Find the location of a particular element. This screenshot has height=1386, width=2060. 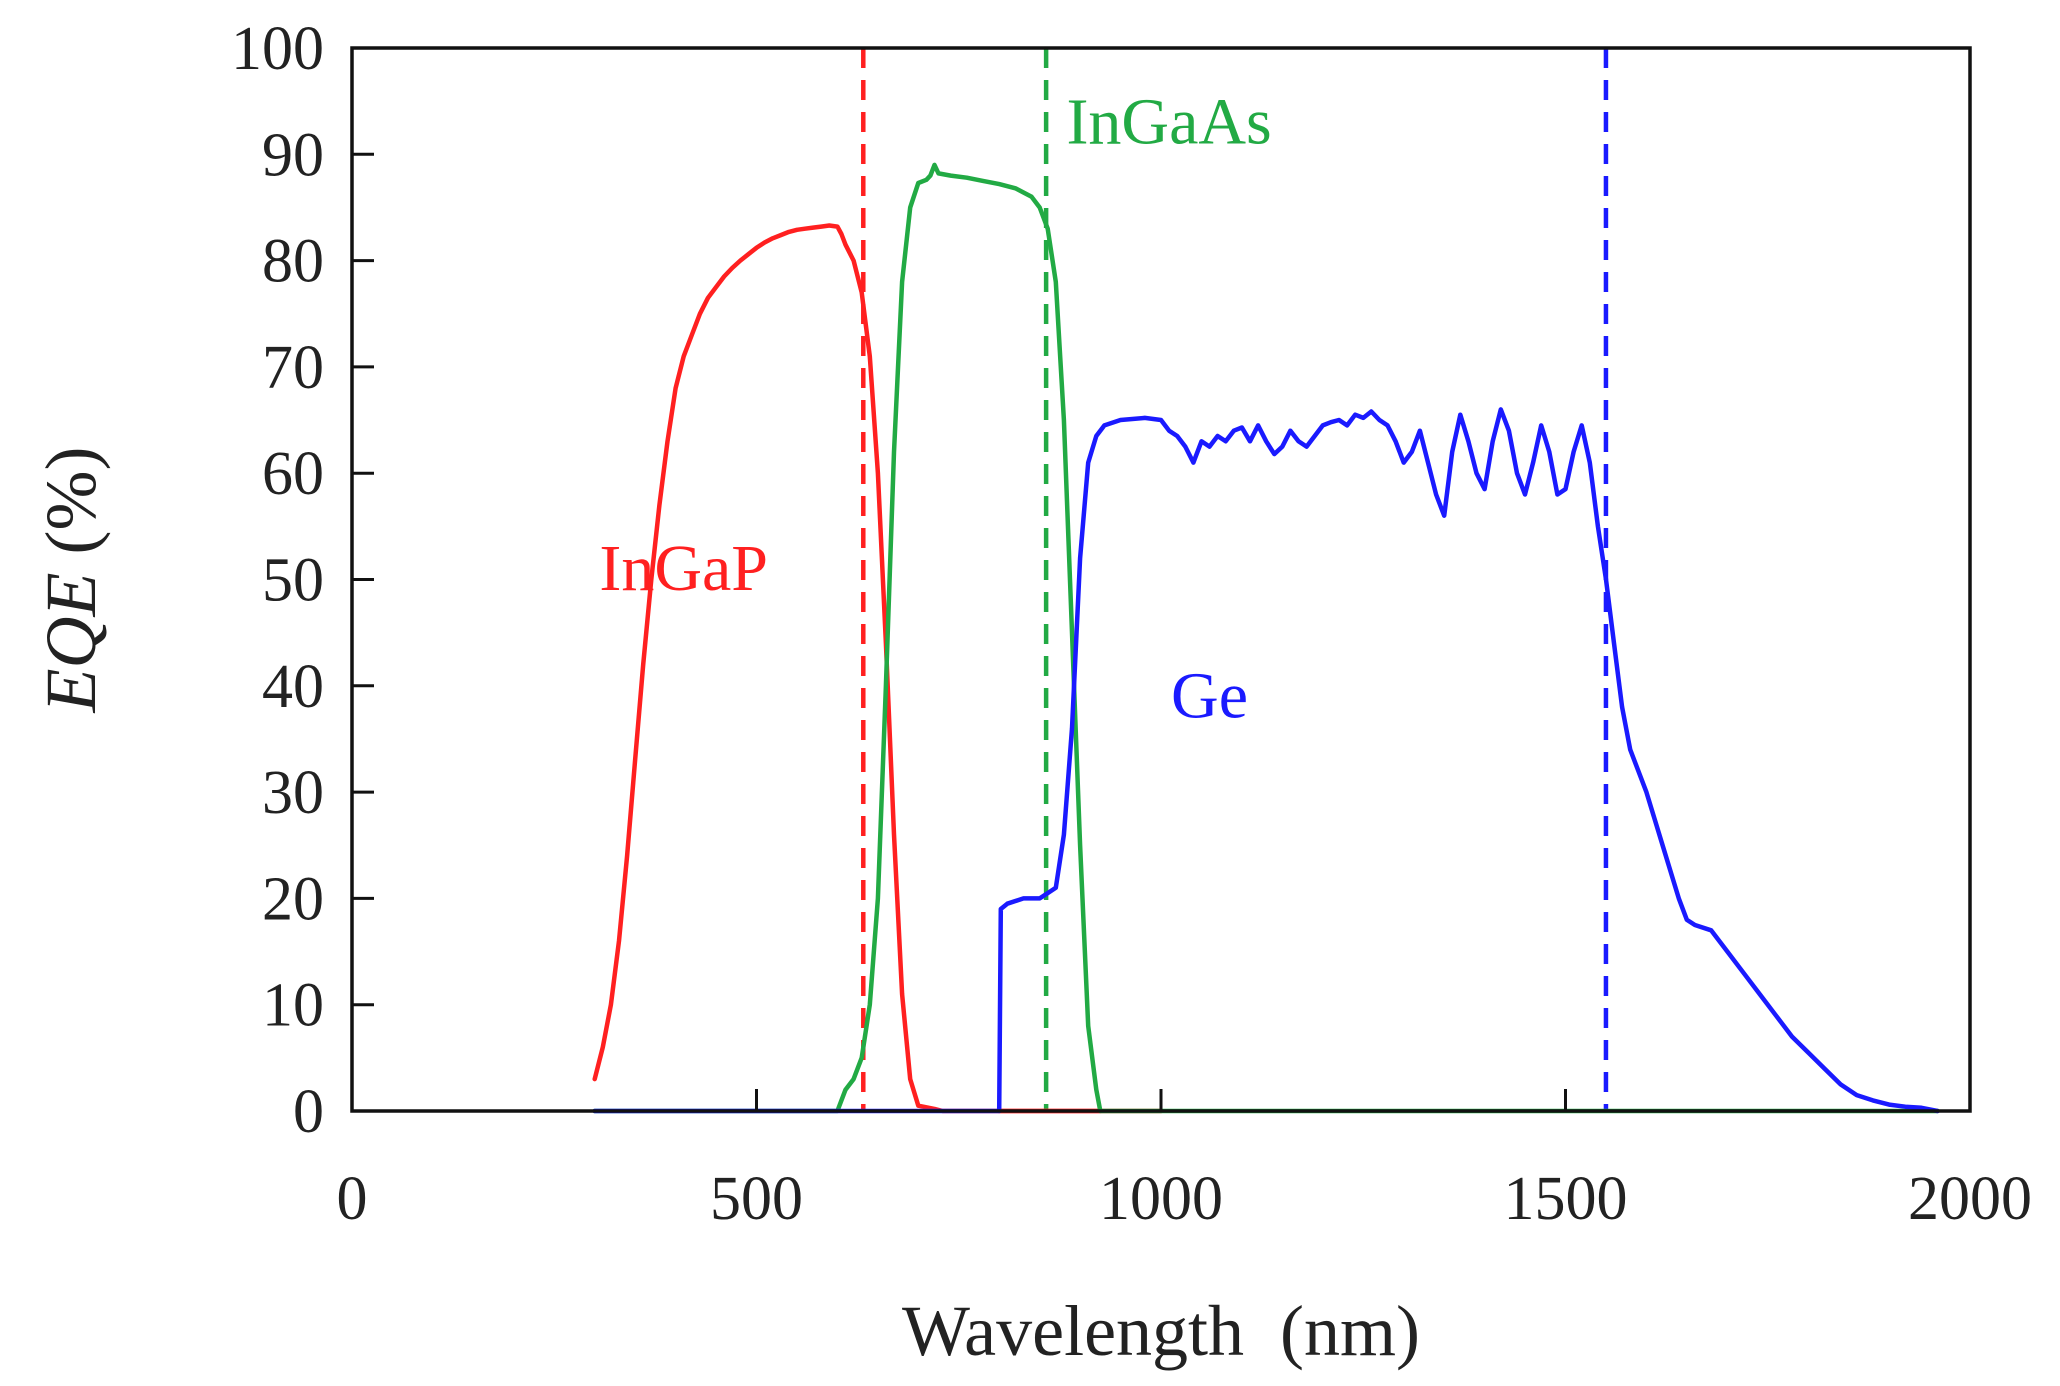

y-tick-label: 30 is located at coordinates (293, 793).